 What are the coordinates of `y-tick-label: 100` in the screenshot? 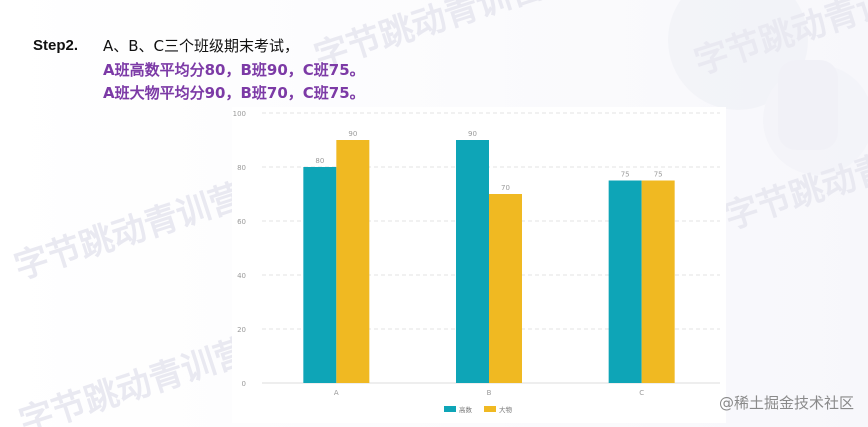 It's located at (239, 114).